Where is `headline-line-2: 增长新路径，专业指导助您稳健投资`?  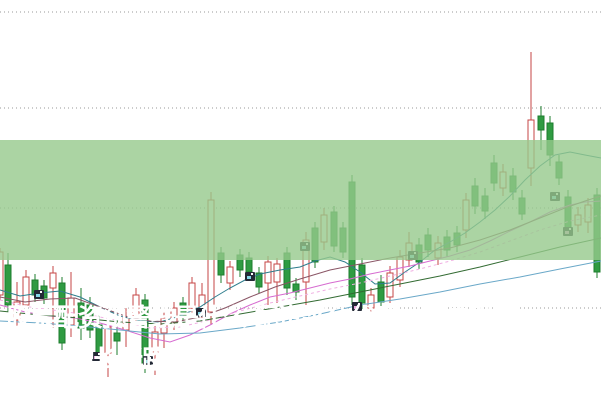 headline-line-2: 增长新路径，专业指导助您稳健投资 is located at coordinates (262, 359).